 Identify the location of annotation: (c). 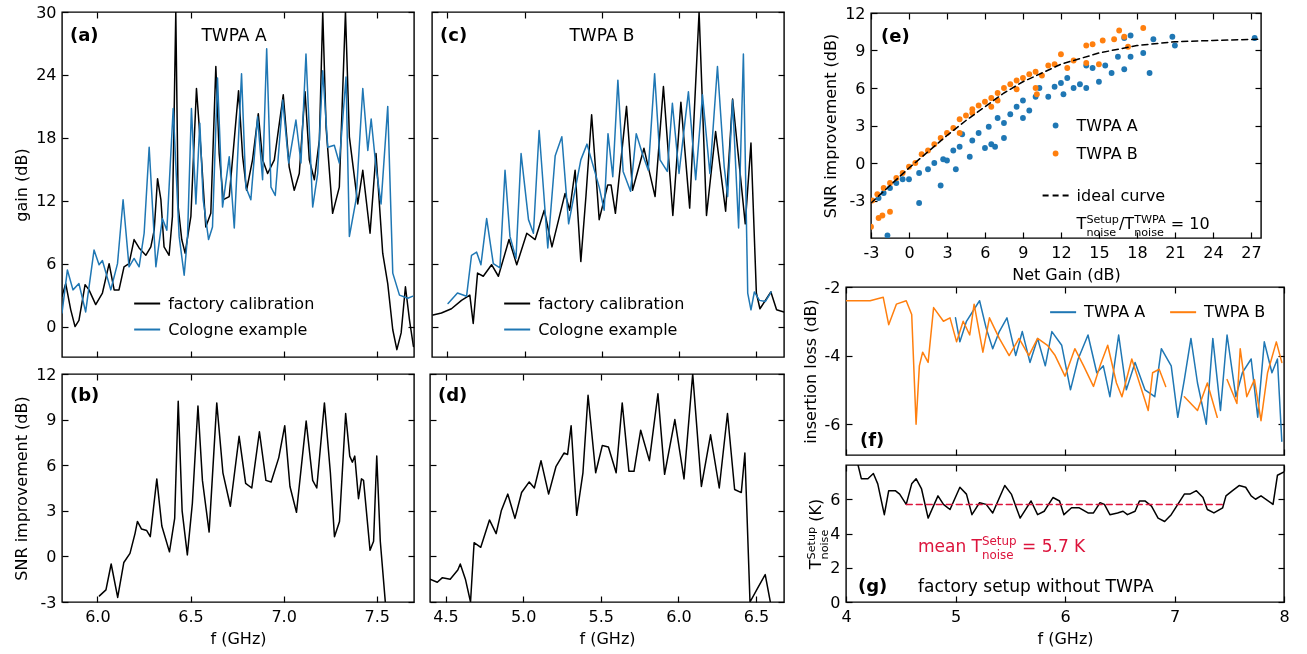
(454, 34).